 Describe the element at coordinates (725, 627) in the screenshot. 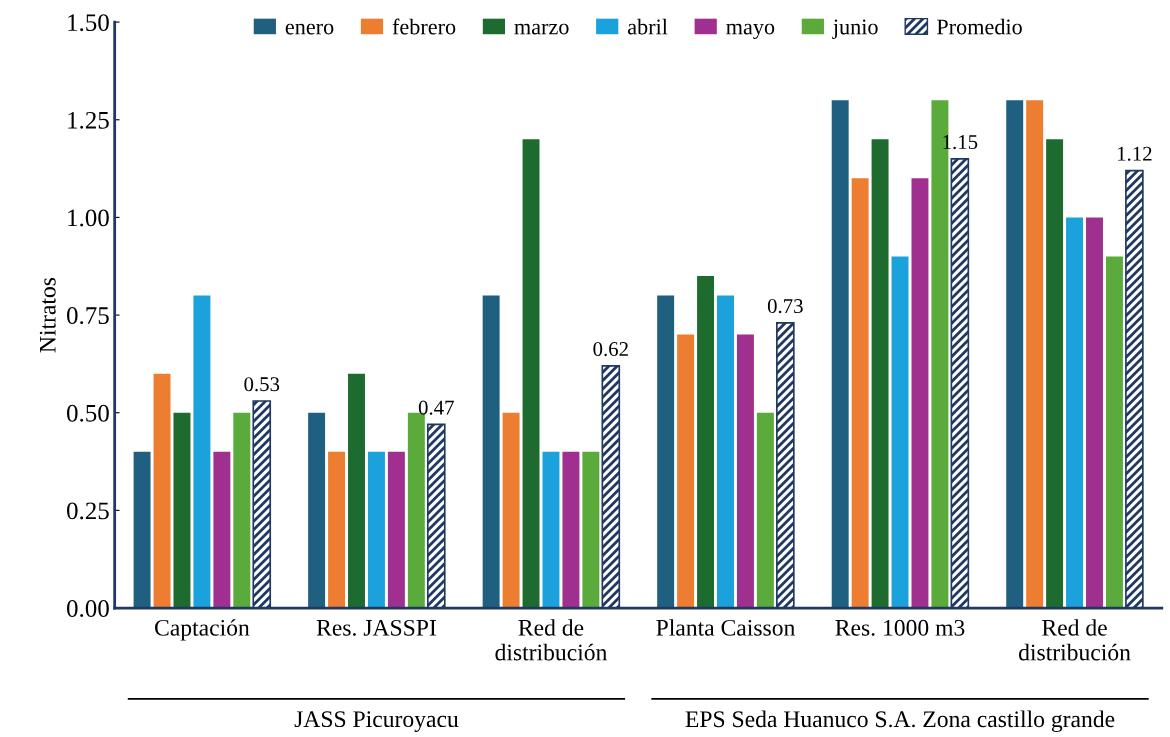

I see `x-tick-label: Planta Caisson` at that location.